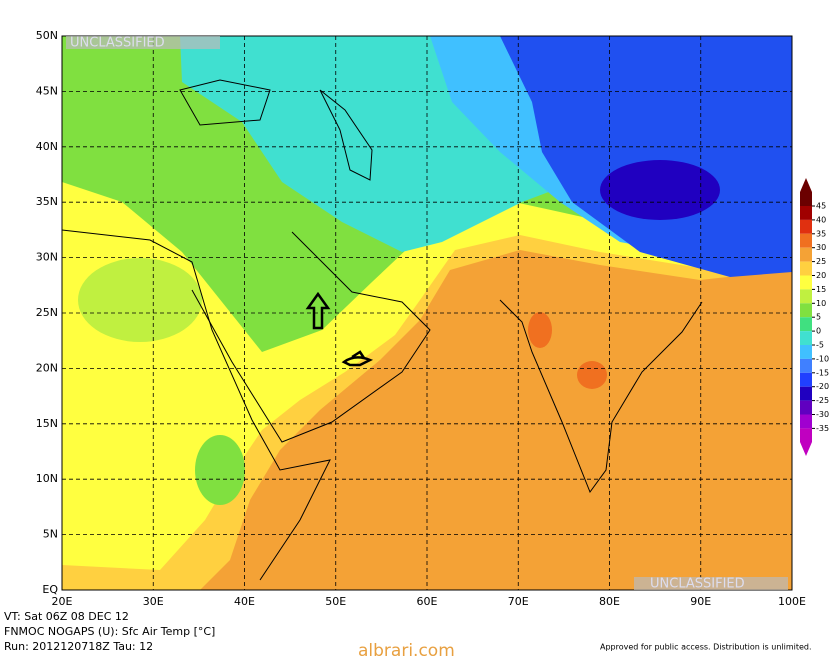 This screenshot has width=840, height=664. I want to click on watermark: albrari.com, so click(406, 650).